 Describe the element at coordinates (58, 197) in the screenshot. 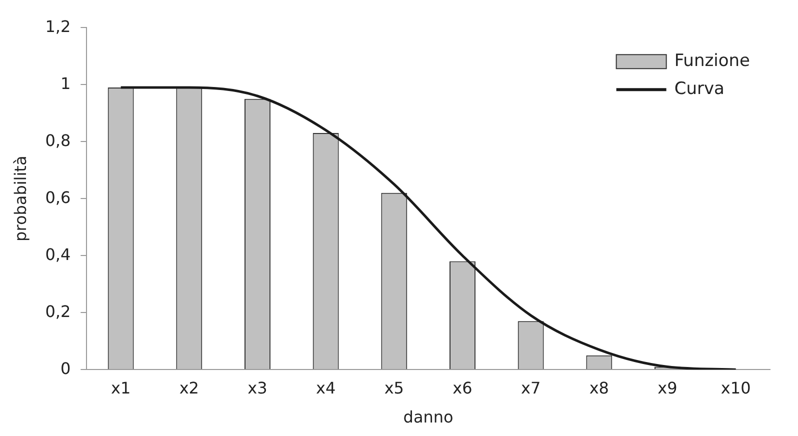

I see `y-tick-label: 0,6` at that location.